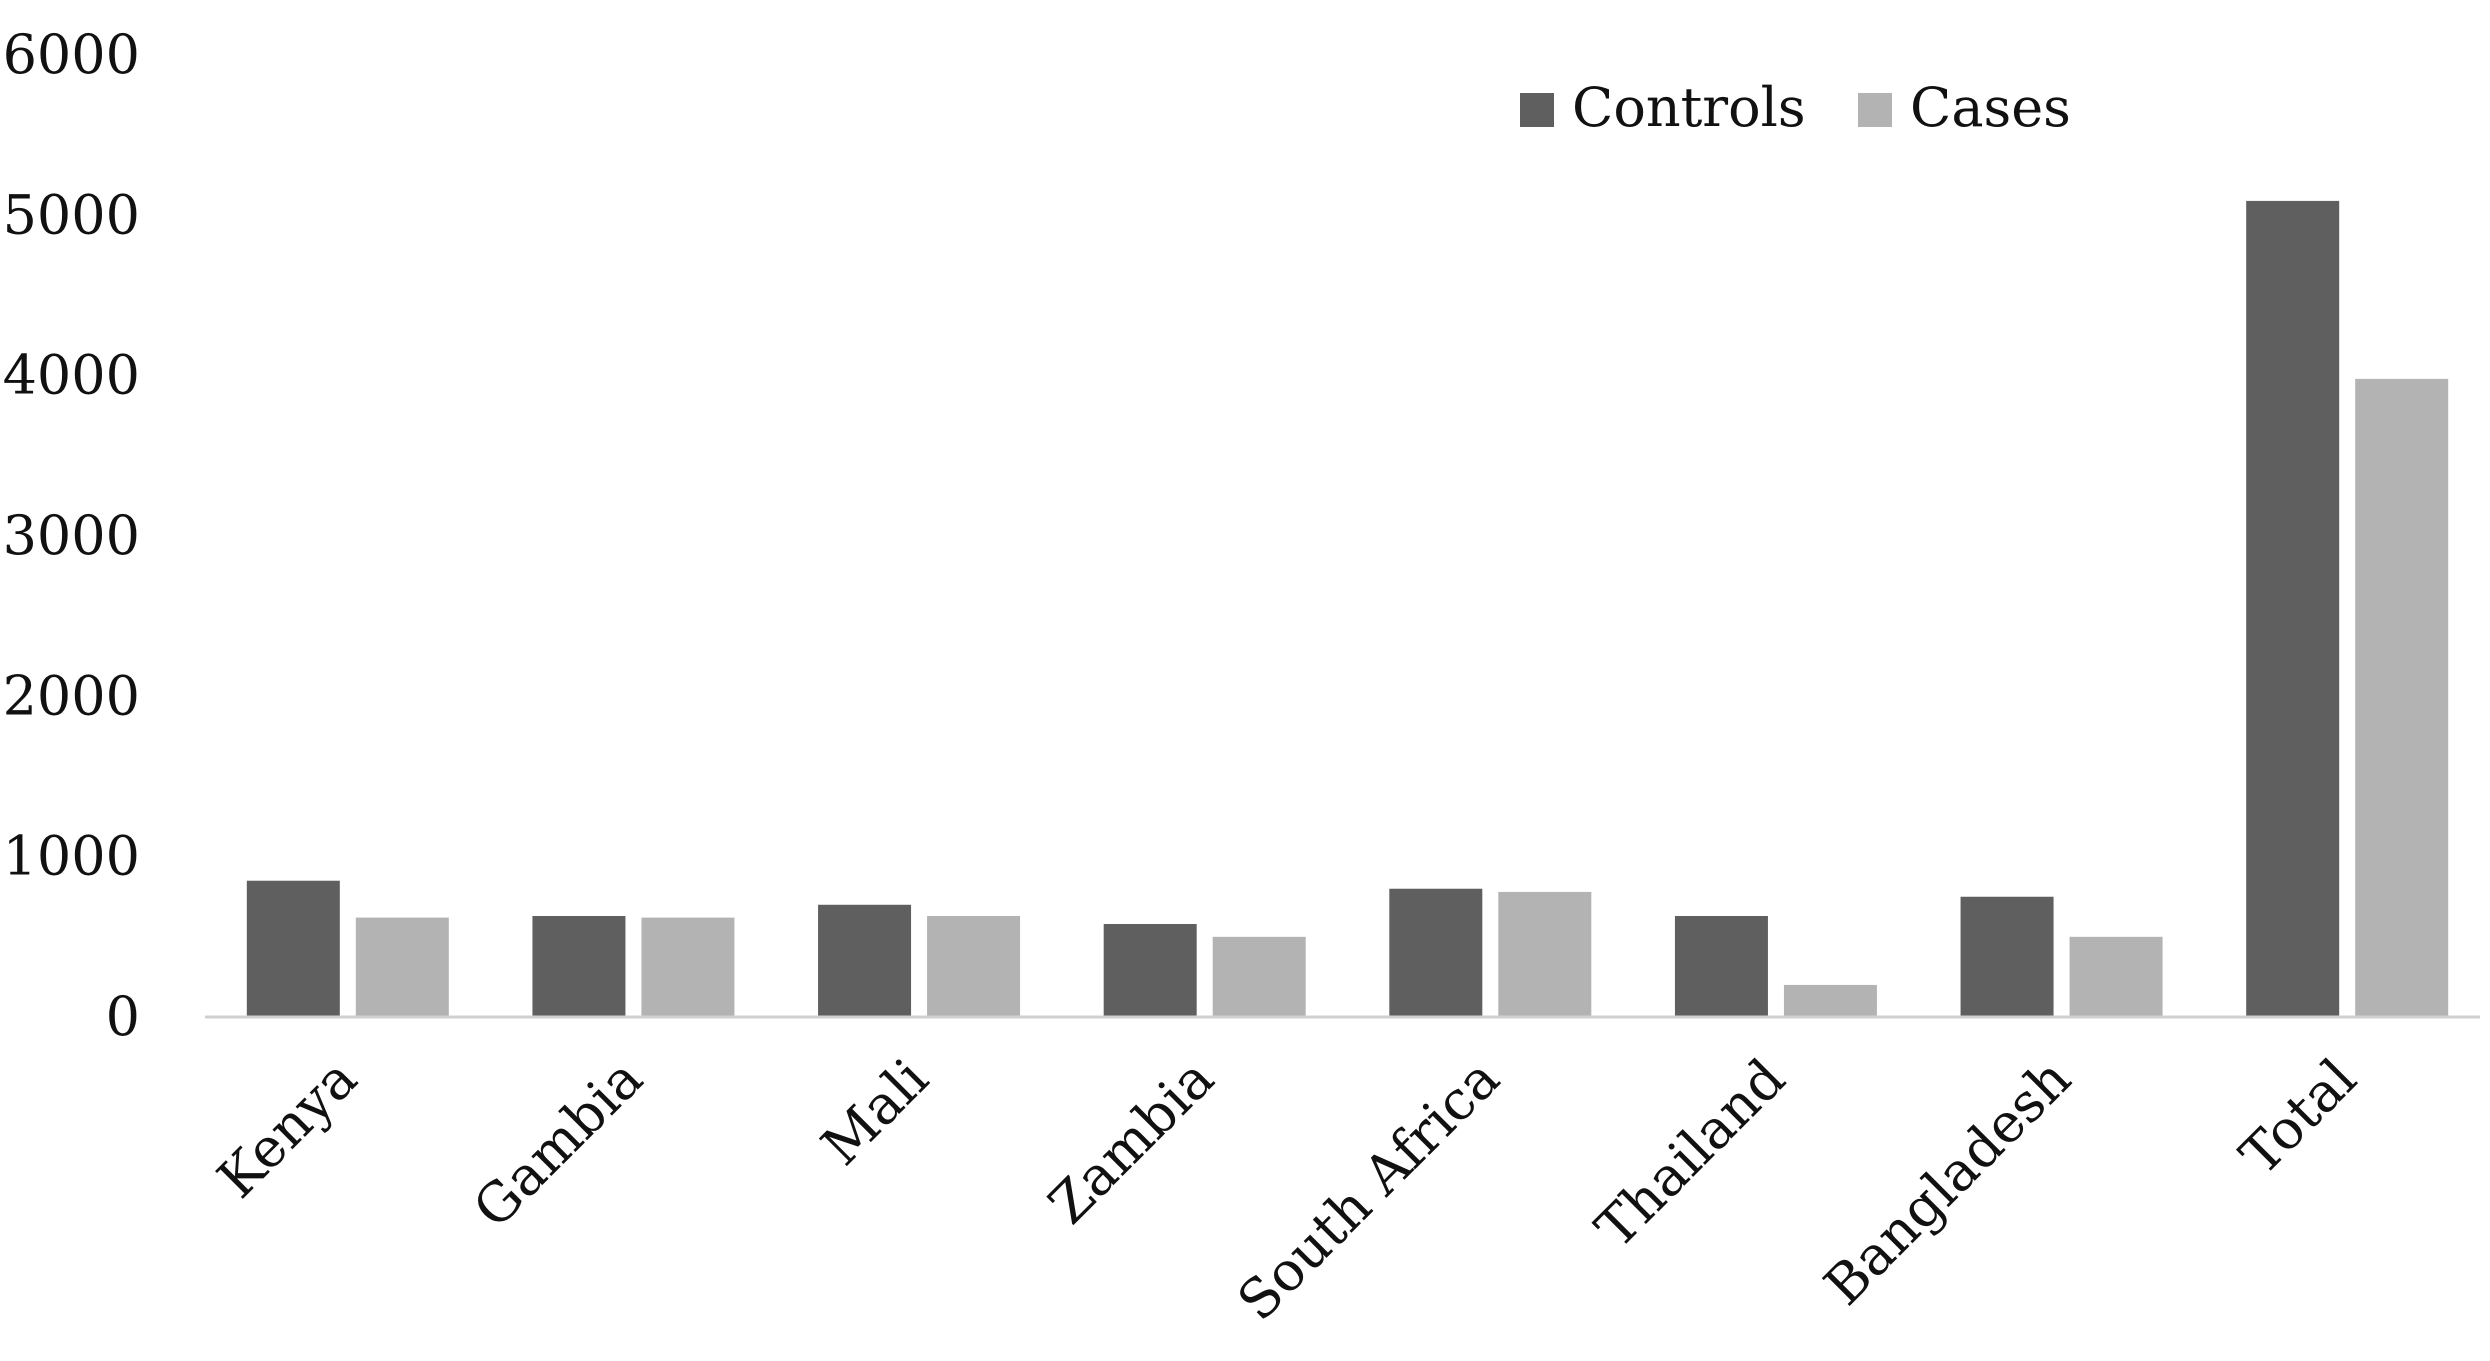  I want to click on y-tick-label: 2000, so click(71, 695).